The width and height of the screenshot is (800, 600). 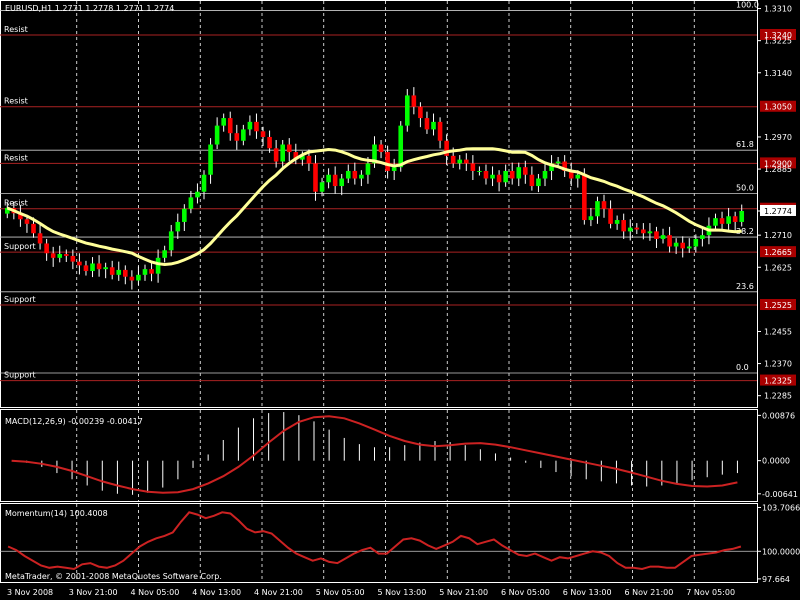 What do you see at coordinates (778, 415) in the screenshot?
I see `macd-tick-label: 0.00876` at bounding box center [778, 415].